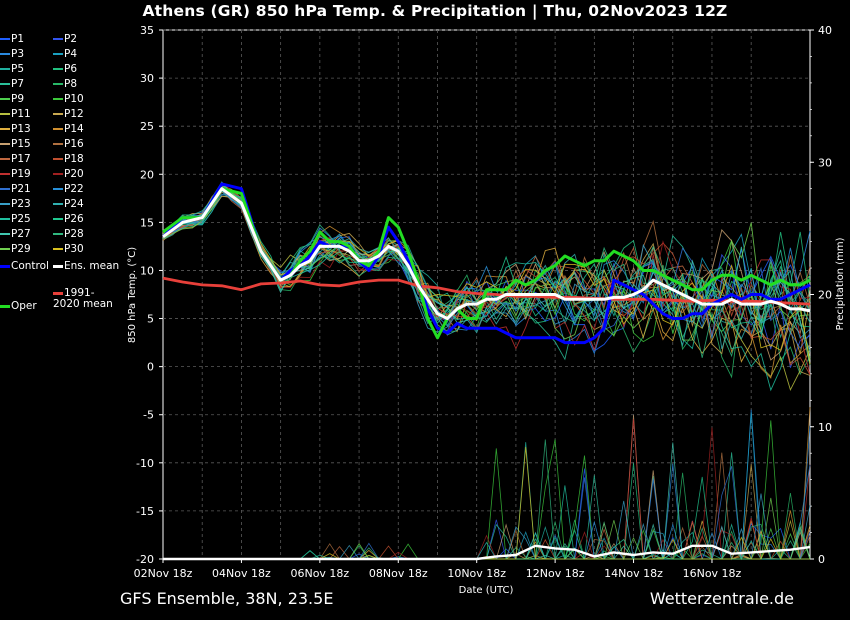 Image resolution: width=850 pixels, height=620 pixels. I want to click on x-tick-label: 14Nov 18z, so click(633, 573).